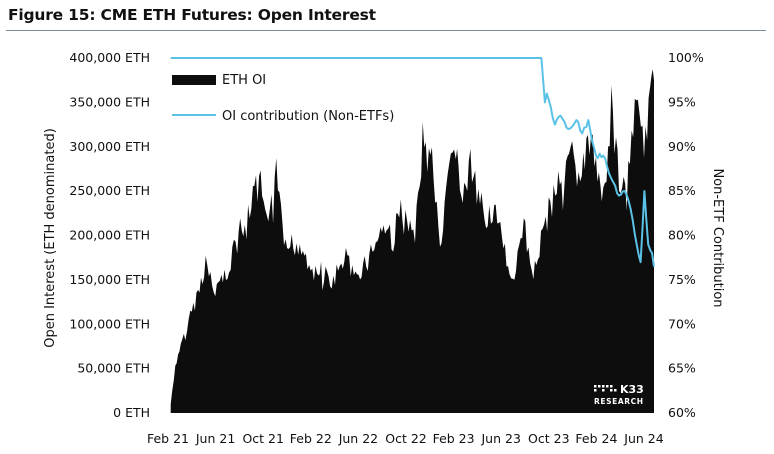  What do you see at coordinates (549, 438) in the screenshot?
I see `x-tick-label: Oct 23` at bounding box center [549, 438].